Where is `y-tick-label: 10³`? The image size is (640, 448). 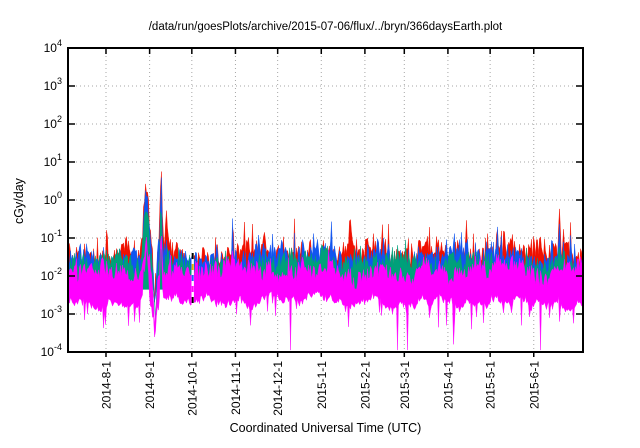 y-tick-label: 10³ is located at coordinates (53, 84).